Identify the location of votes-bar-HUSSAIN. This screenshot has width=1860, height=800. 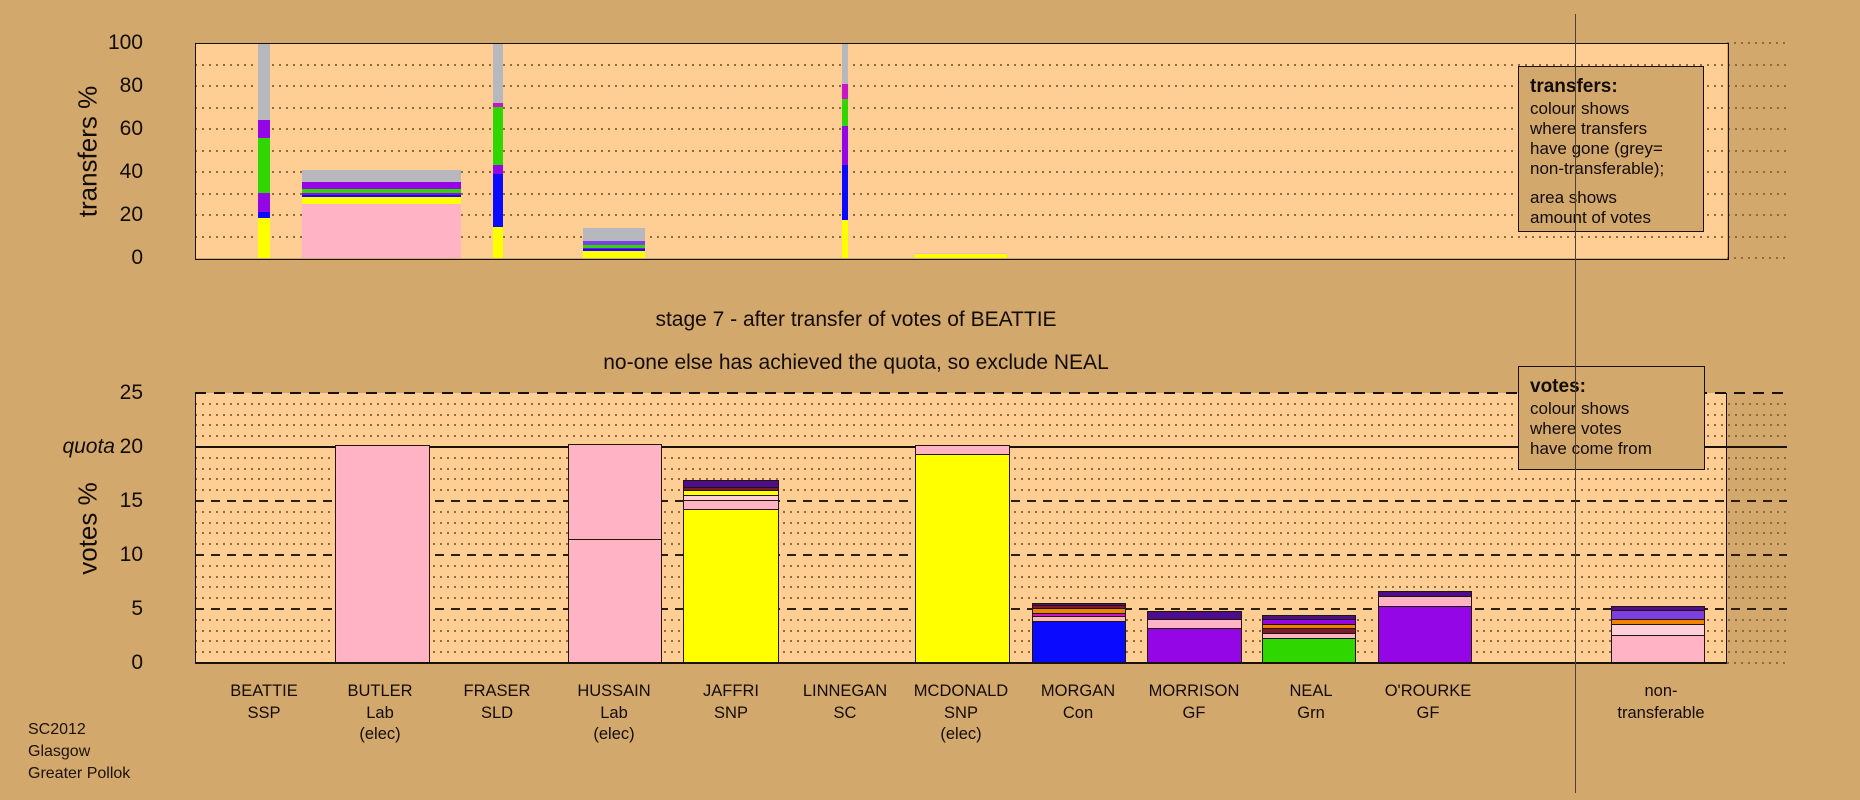
(615, 553).